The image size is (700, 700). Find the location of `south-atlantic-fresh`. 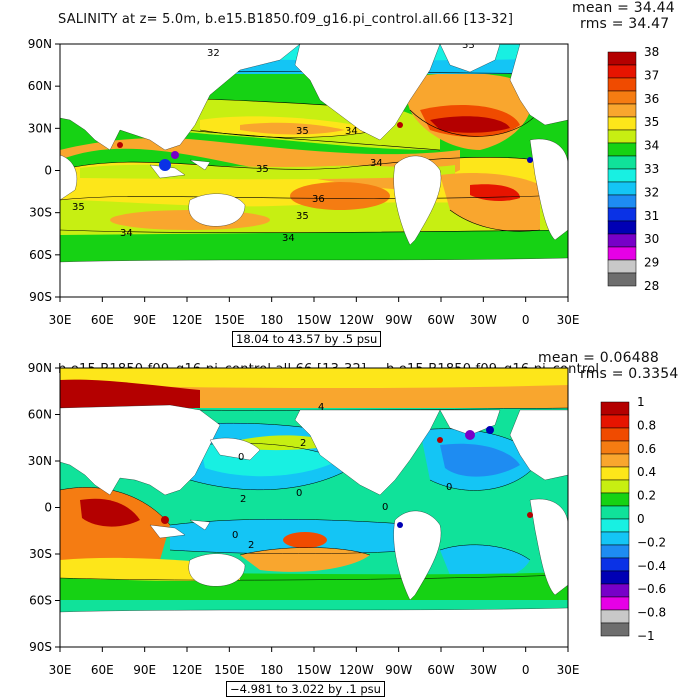

south-atlantic-fresh is located at coordinates (485, 562).